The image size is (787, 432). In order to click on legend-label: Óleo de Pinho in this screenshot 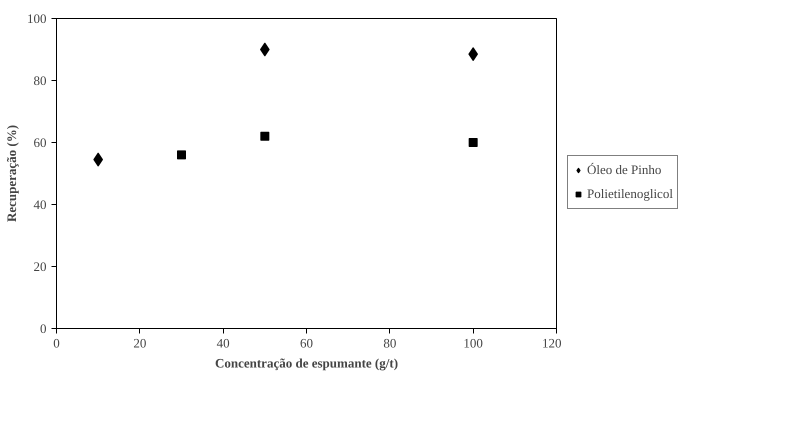, I will do `click(624, 170)`.